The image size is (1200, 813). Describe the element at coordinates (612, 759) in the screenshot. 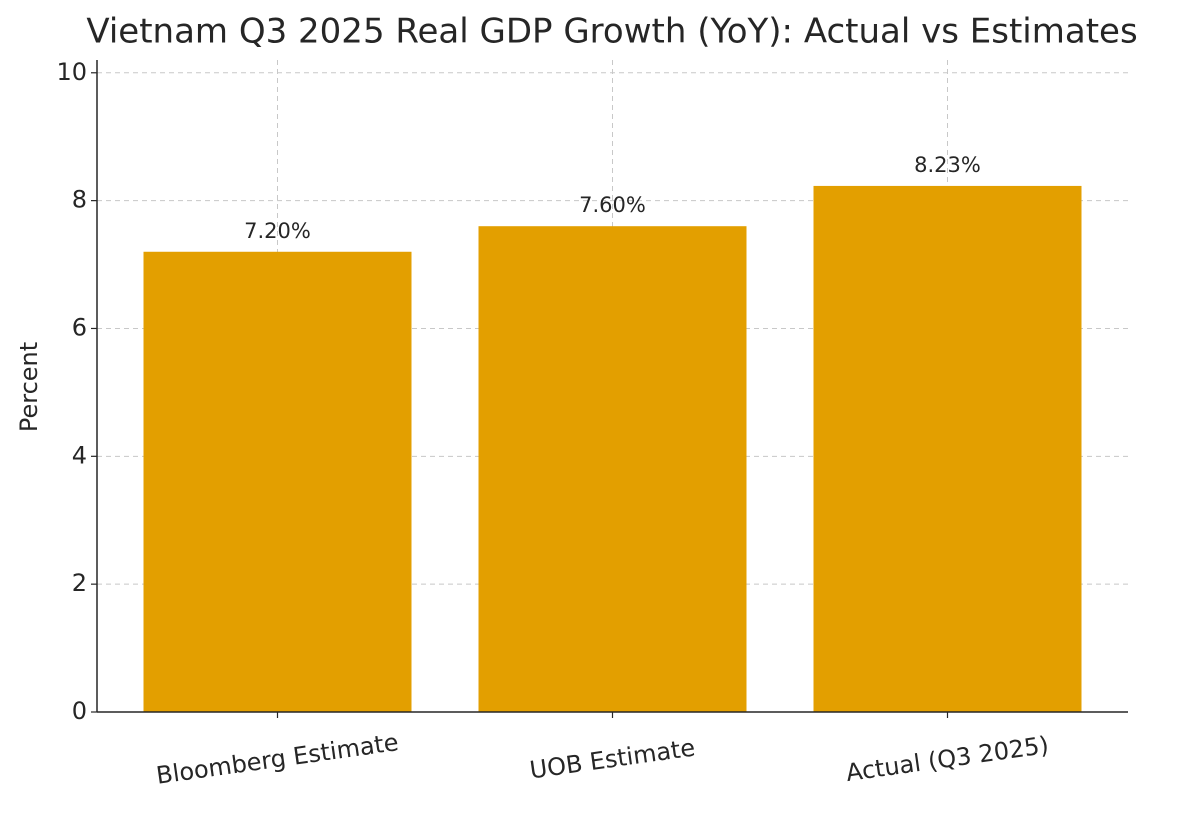

I see `x-tick-label: UOB Estimate` at that location.